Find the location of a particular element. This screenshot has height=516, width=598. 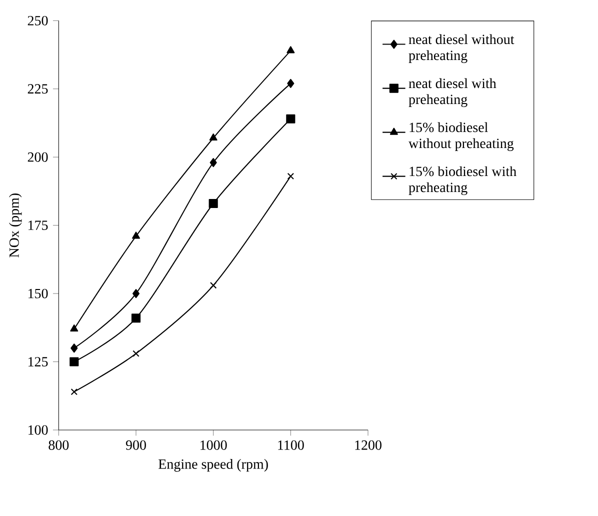

y-tick-label: 250 is located at coordinates (38, 21).